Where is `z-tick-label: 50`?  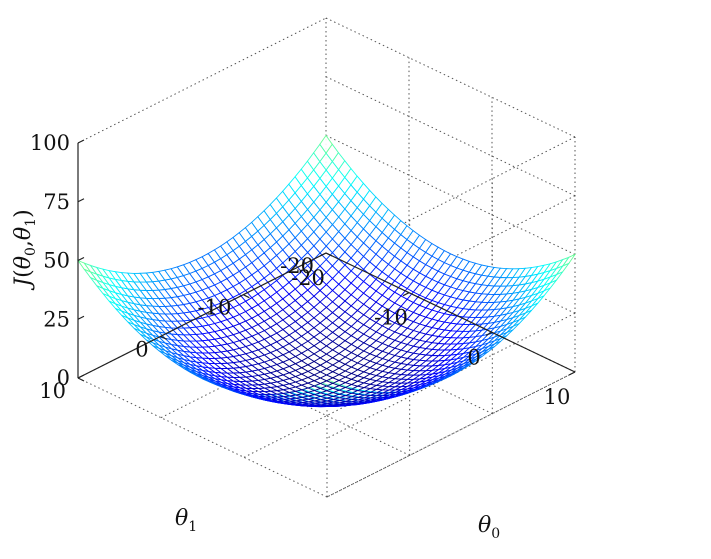 z-tick-label: 50 is located at coordinates (56, 261).